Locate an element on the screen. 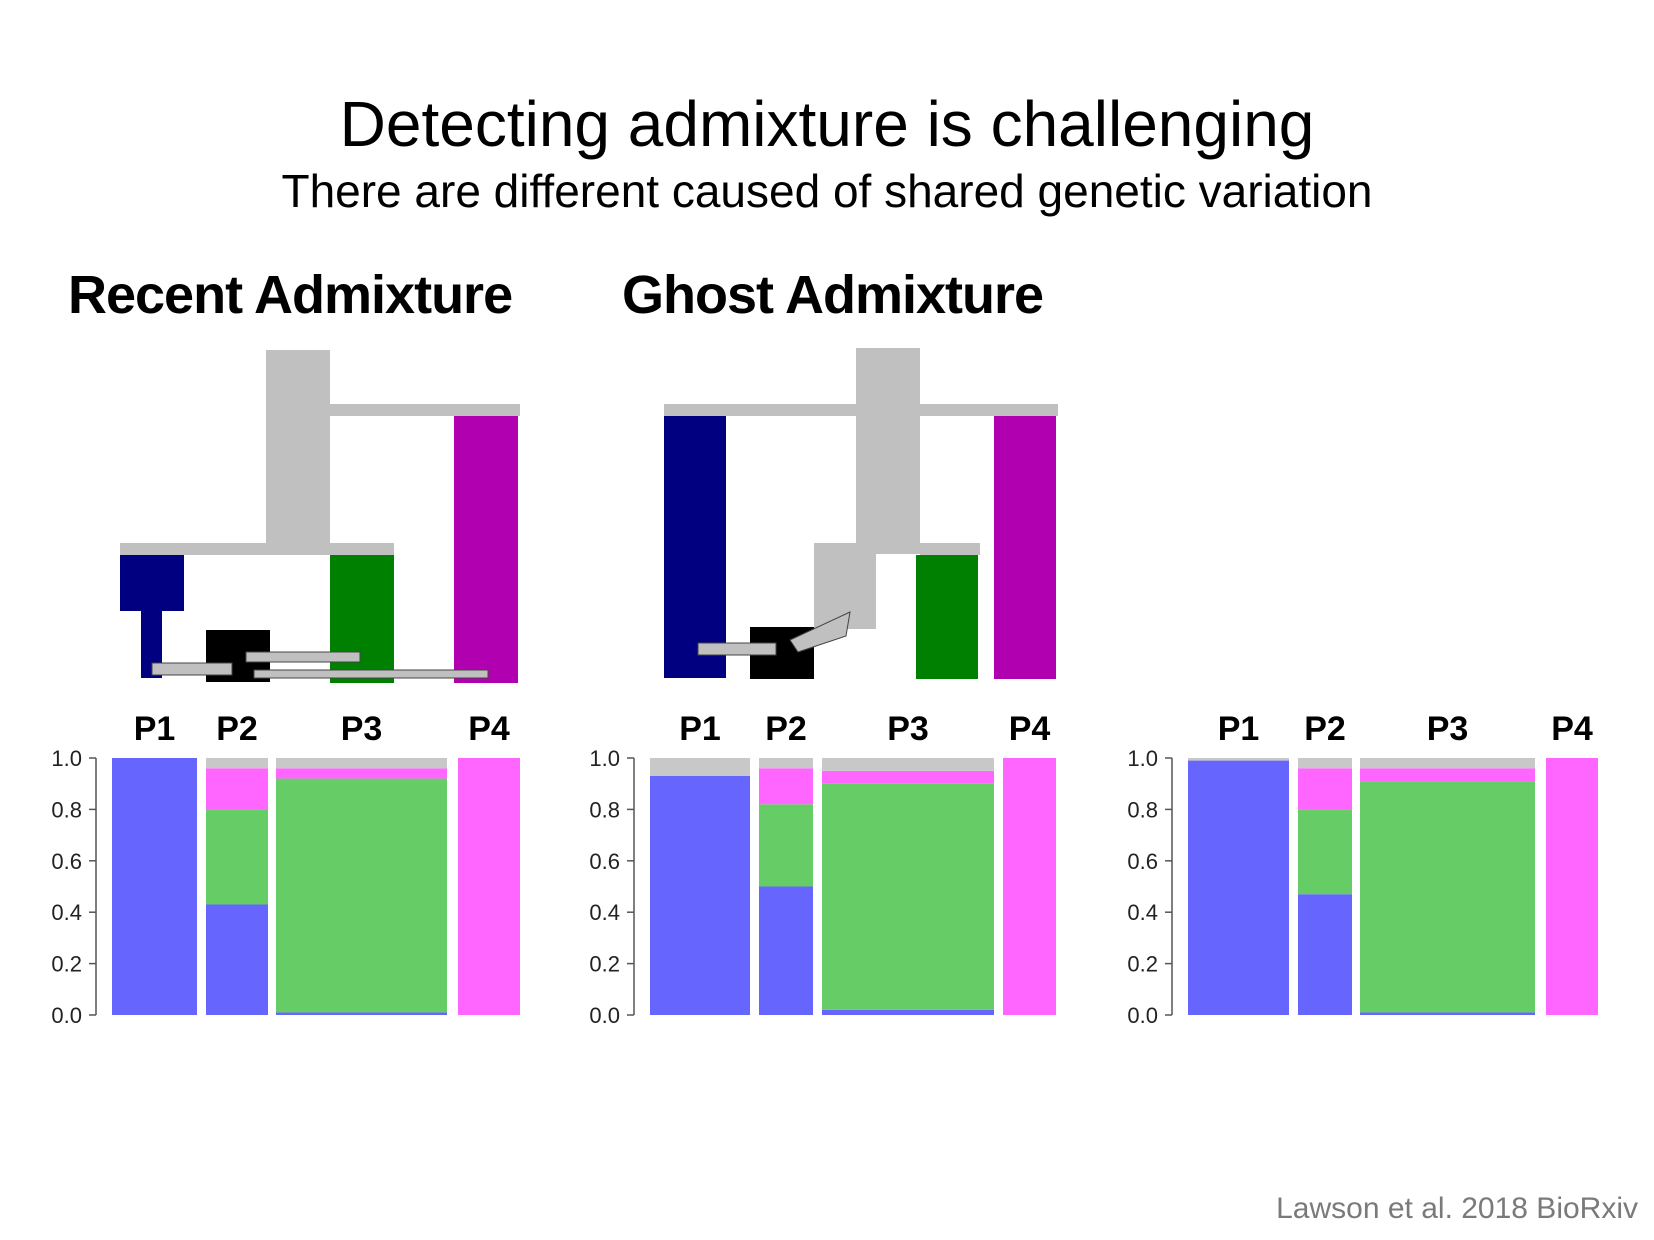 This screenshot has height=1240, width=1654. migration-arrow-ghost-to-p2 is located at coordinates (820, 632).